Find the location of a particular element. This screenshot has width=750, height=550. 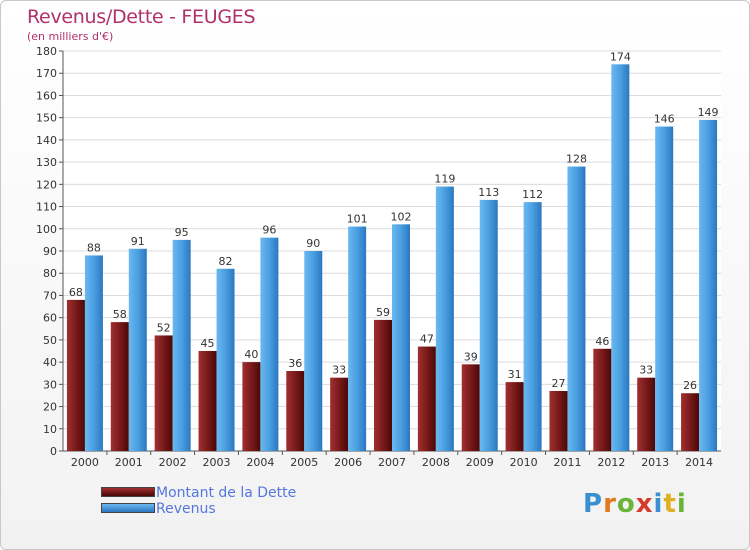

data-label-revenus: 174 is located at coordinates (620, 56).